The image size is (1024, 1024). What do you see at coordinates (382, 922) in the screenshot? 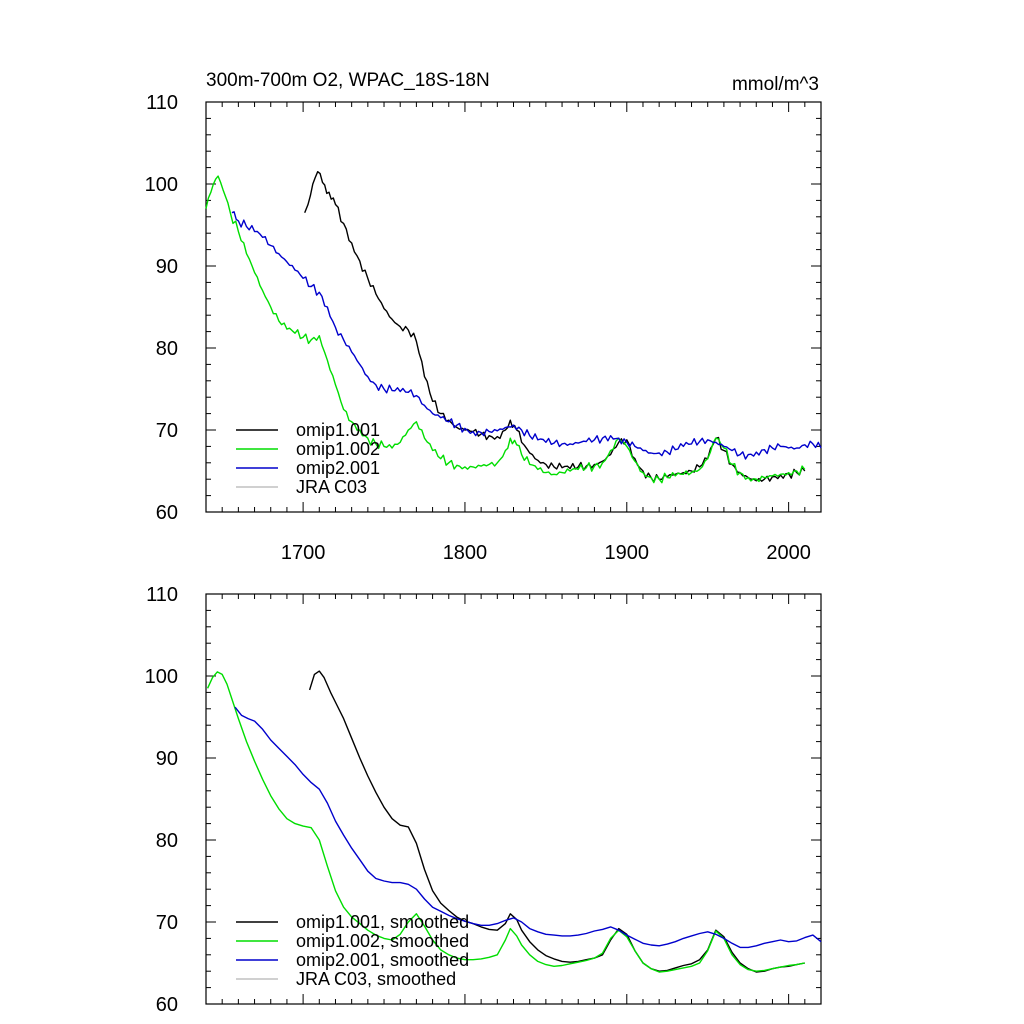
I see `legend-label: omip1.001, smoothed` at bounding box center [382, 922].